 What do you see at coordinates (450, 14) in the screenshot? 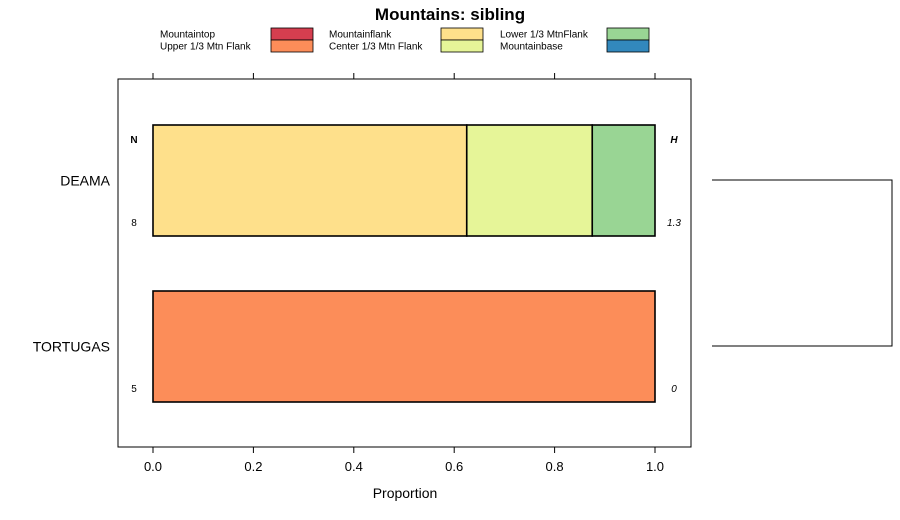
I see `chart-title: Mountains: sibling` at bounding box center [450, 14].